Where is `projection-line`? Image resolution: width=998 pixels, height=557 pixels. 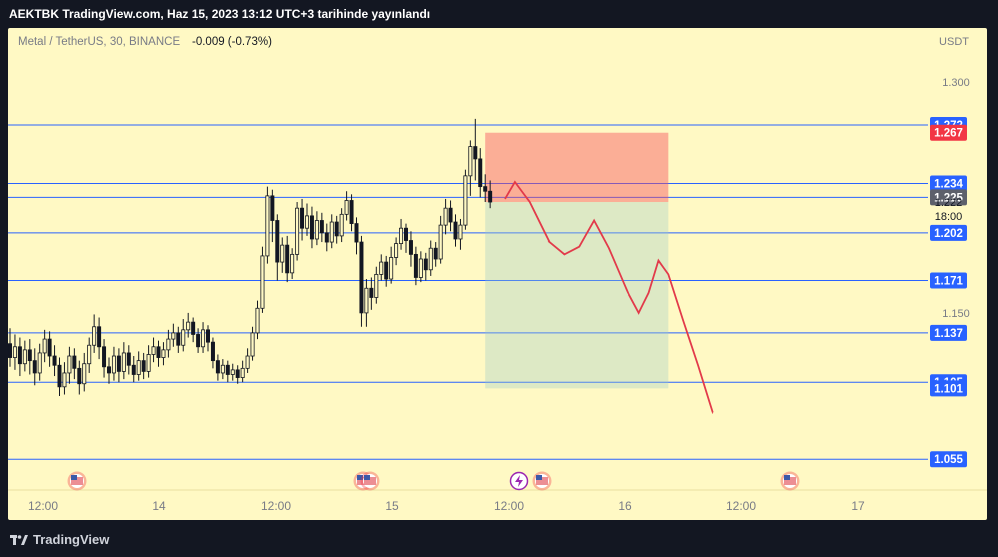 projection-line is located at coordinates (609, 297).